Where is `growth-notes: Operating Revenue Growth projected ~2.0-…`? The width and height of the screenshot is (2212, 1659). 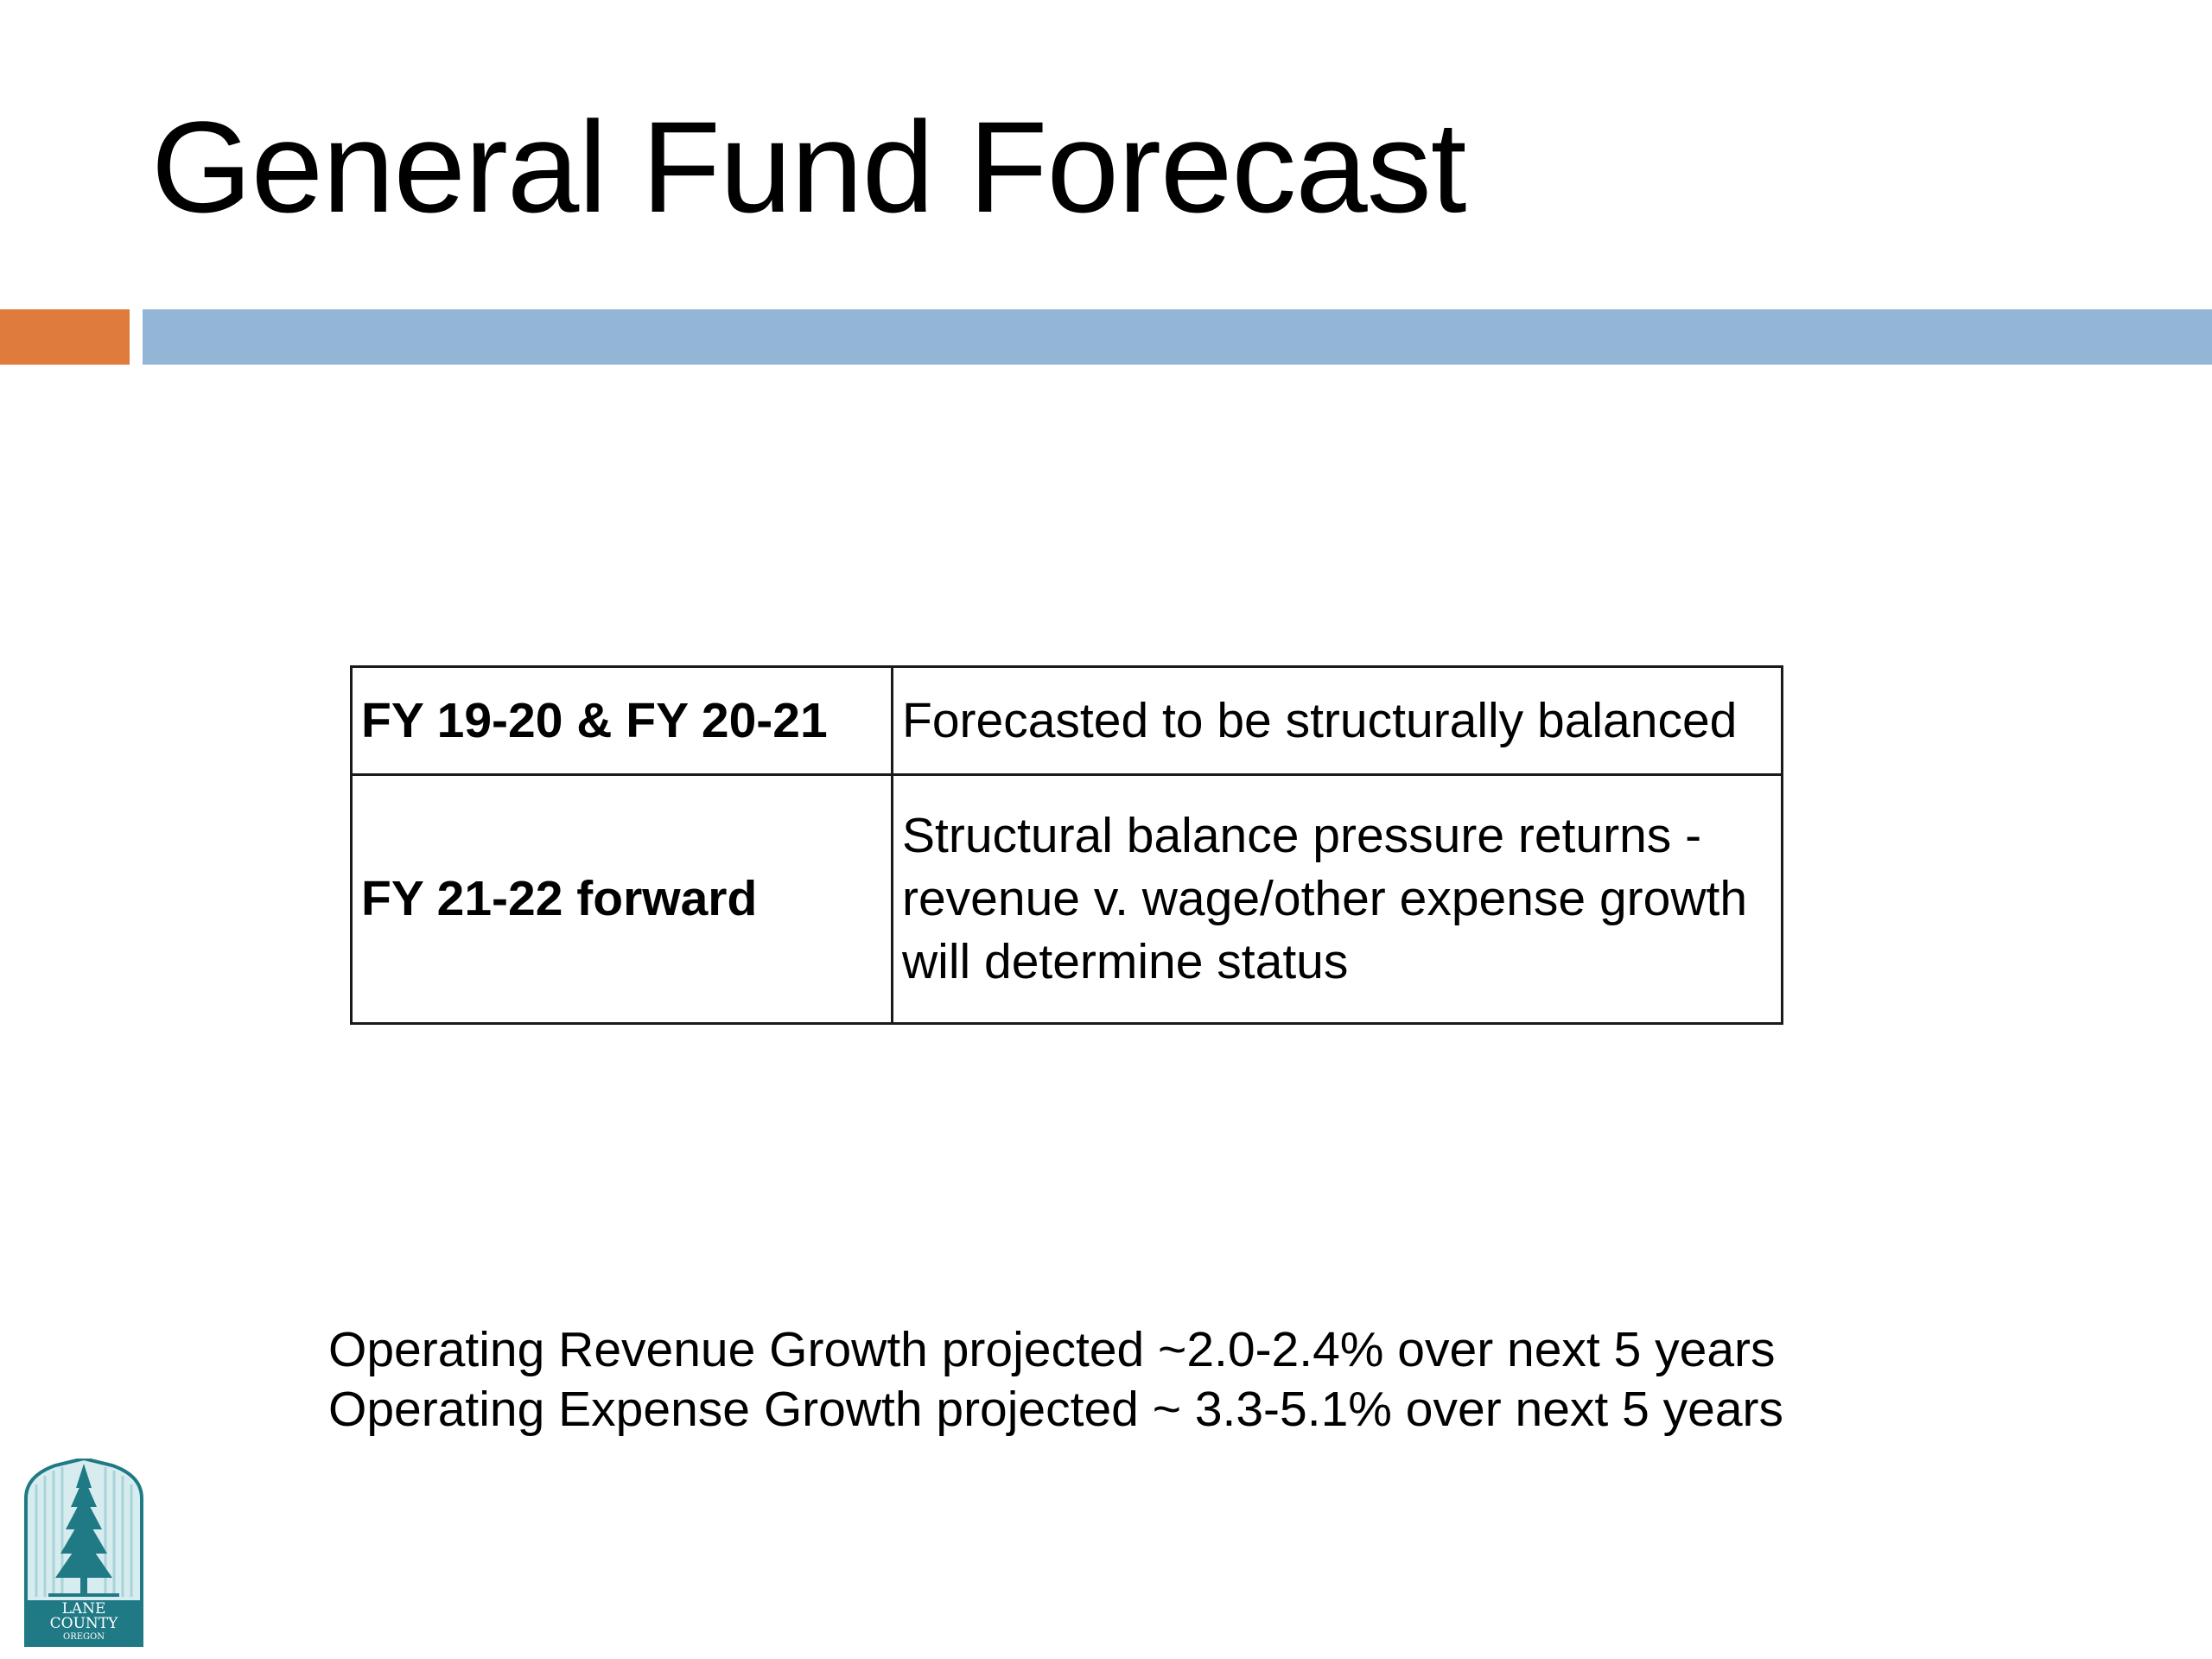 growth-notes: Operating Revenue Growth projected ~2.0-… is located at coordinates (1055, 1380).